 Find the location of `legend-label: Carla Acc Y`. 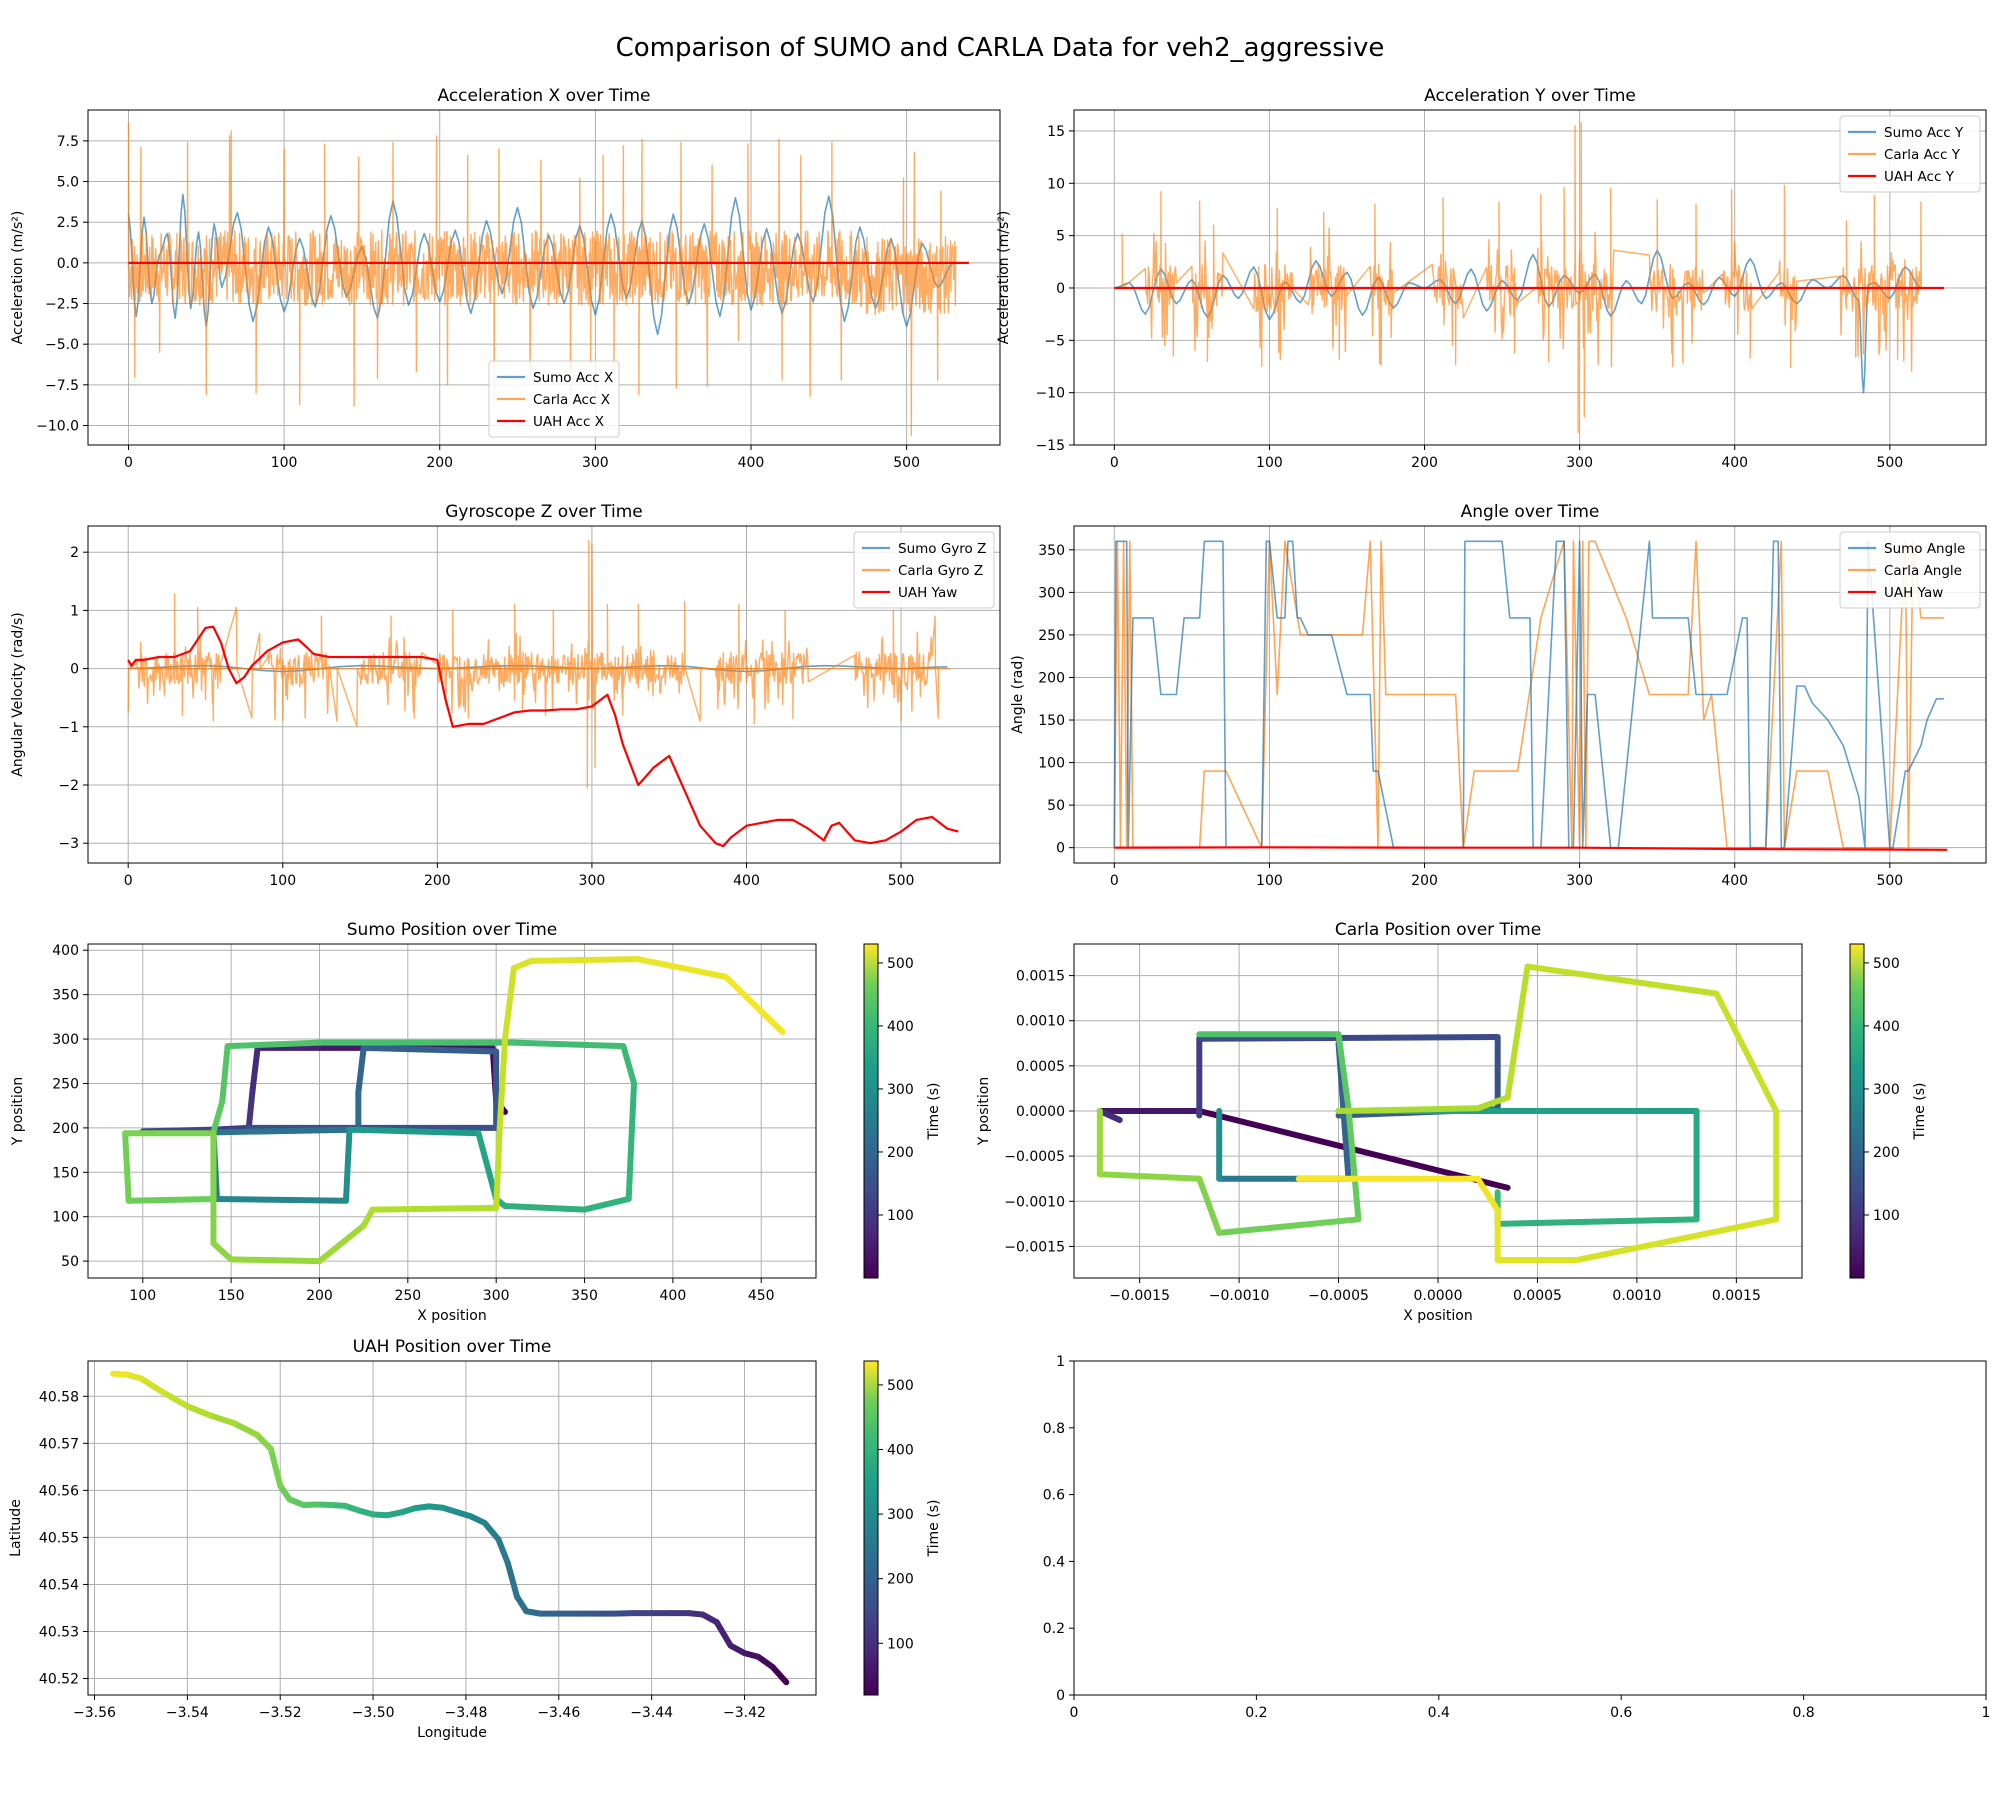

legend-label: Carla Acc Y is located at coordinates (1922, 155).